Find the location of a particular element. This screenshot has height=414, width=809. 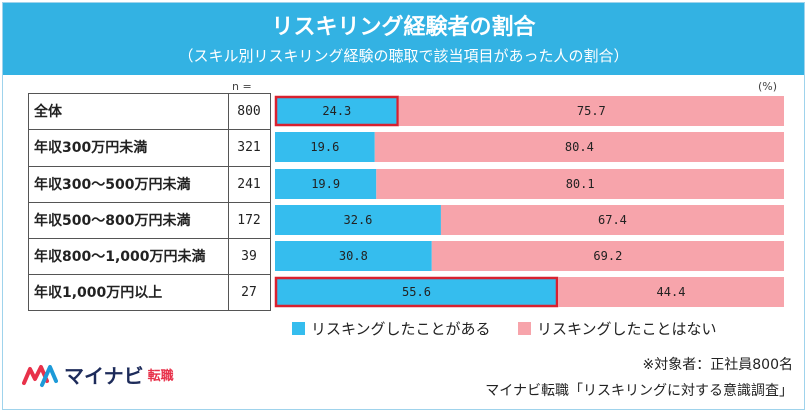

legend-item: リスキングしたことがある is located at coordinates (391, 328).